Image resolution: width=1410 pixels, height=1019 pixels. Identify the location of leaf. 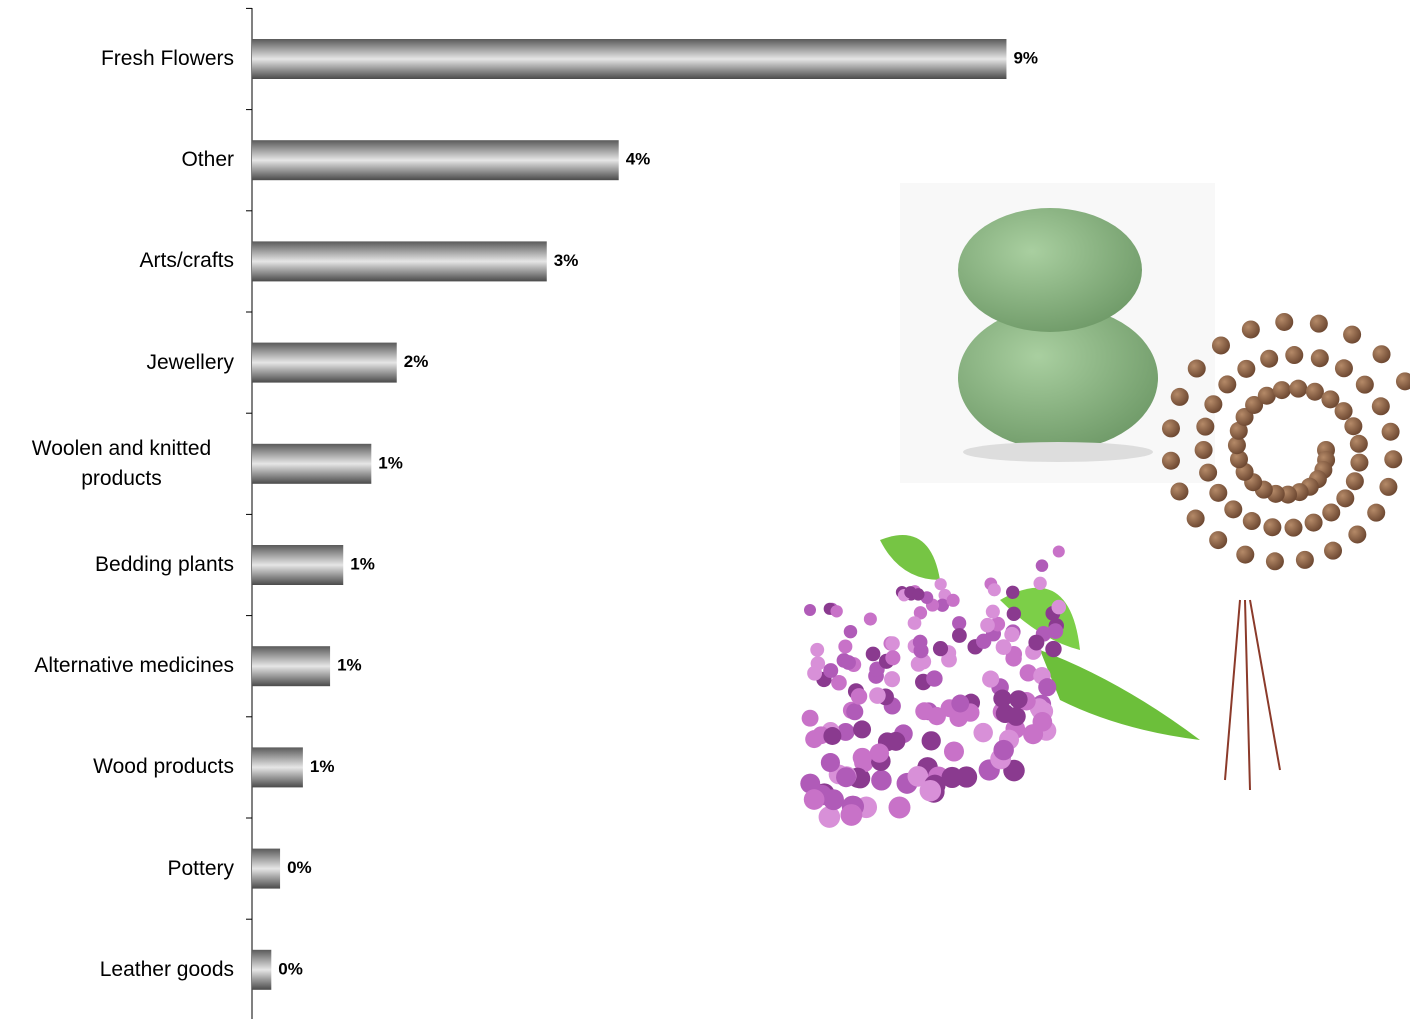
(910, 557).